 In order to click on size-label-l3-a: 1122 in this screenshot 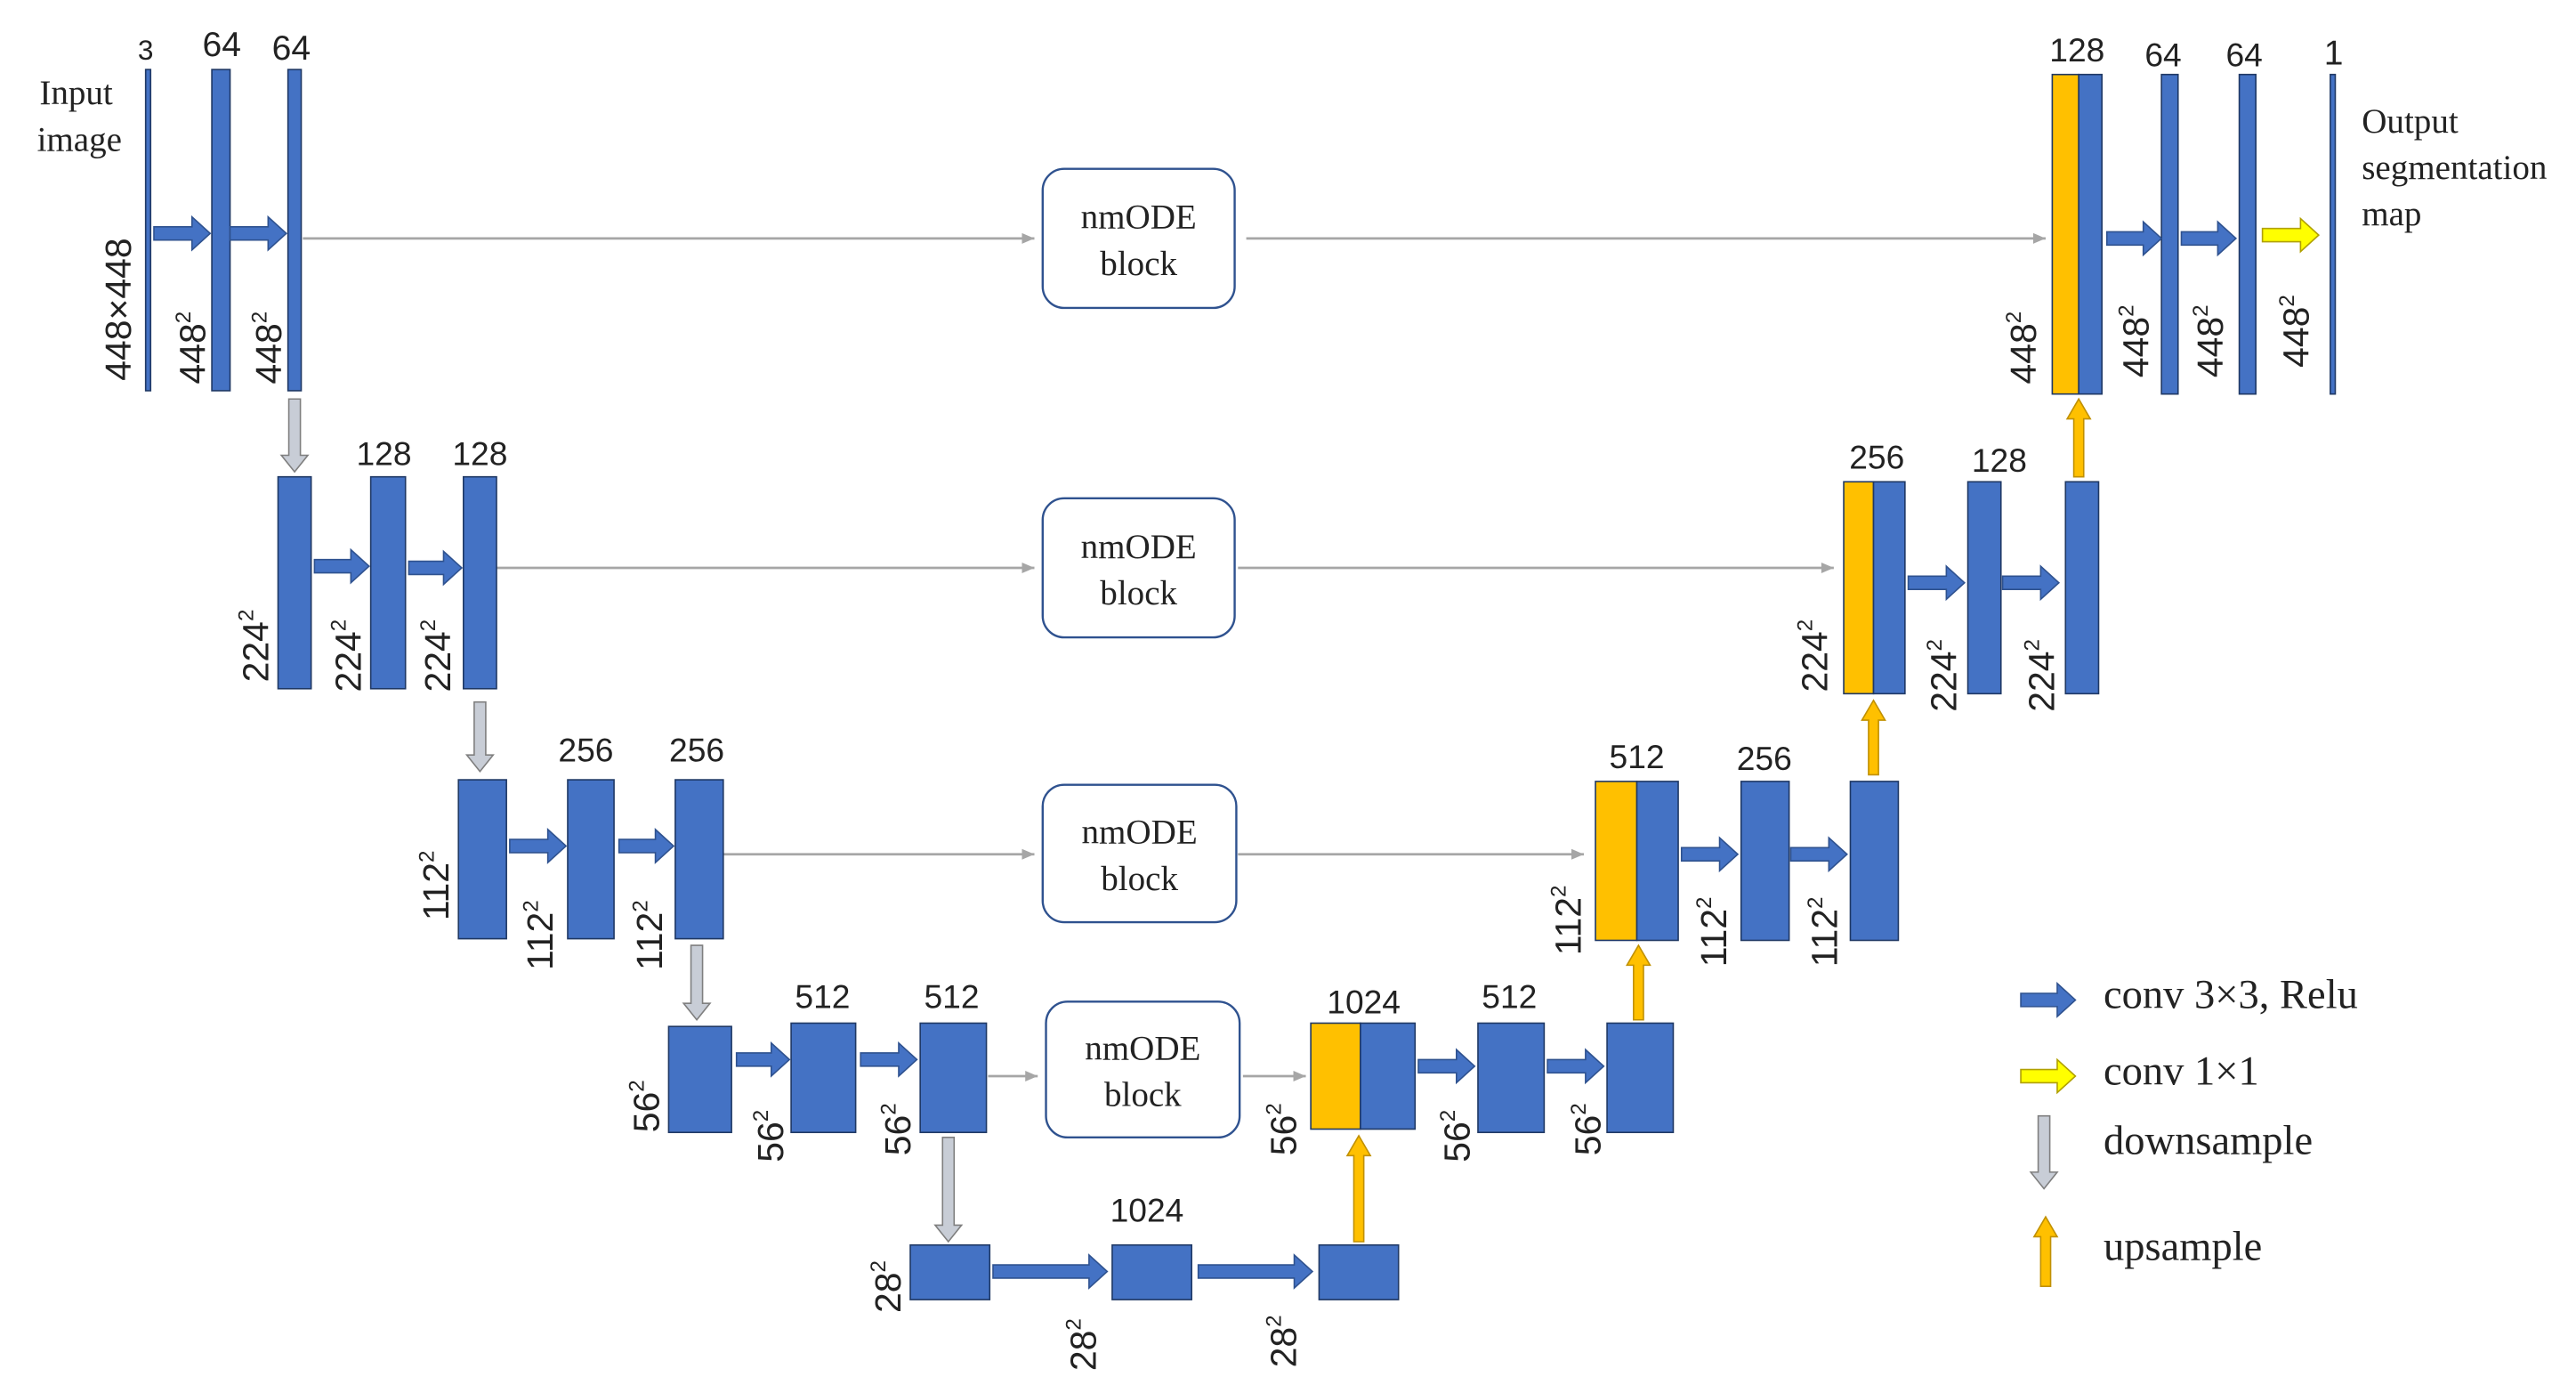, I will do `click(540, 935)`.